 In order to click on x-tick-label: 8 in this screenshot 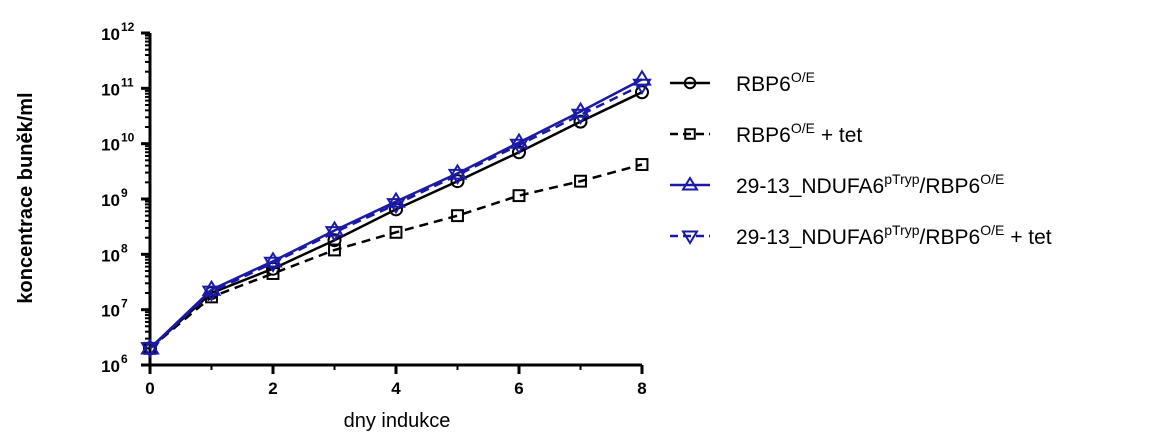, I will do `click(641, 388)`.